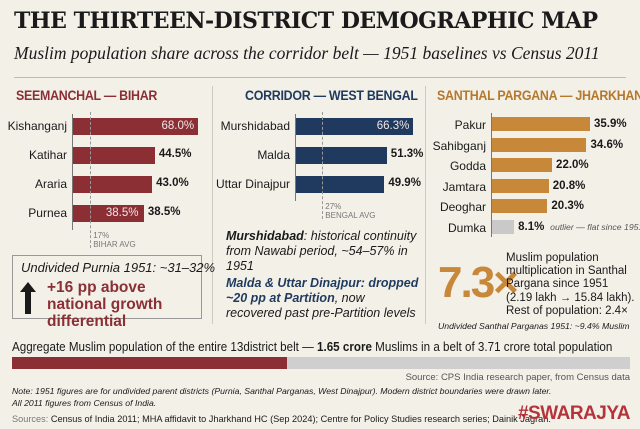  Describe the element at coordinates (350, 215) in the screenshot. I see `average-label: BENGAL AVG` at that location.